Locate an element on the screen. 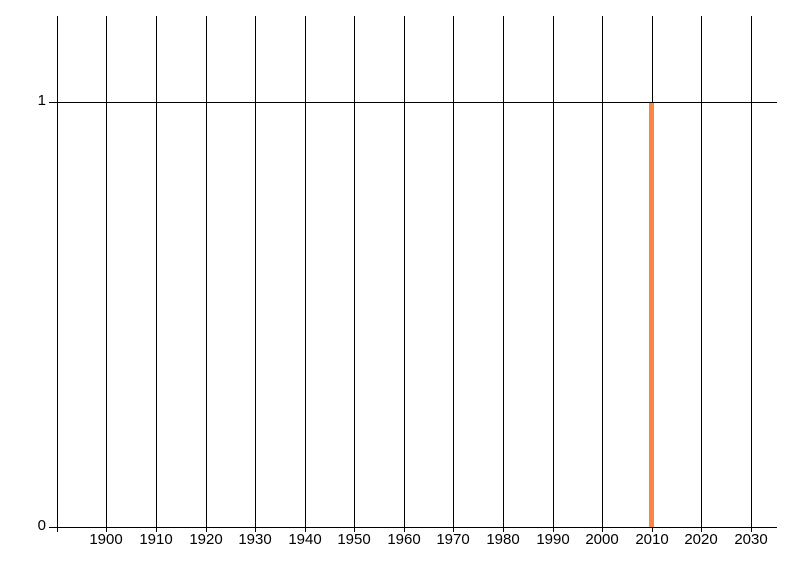  x-tick-label-1900: 1900 is located at coordinates (106, 539).